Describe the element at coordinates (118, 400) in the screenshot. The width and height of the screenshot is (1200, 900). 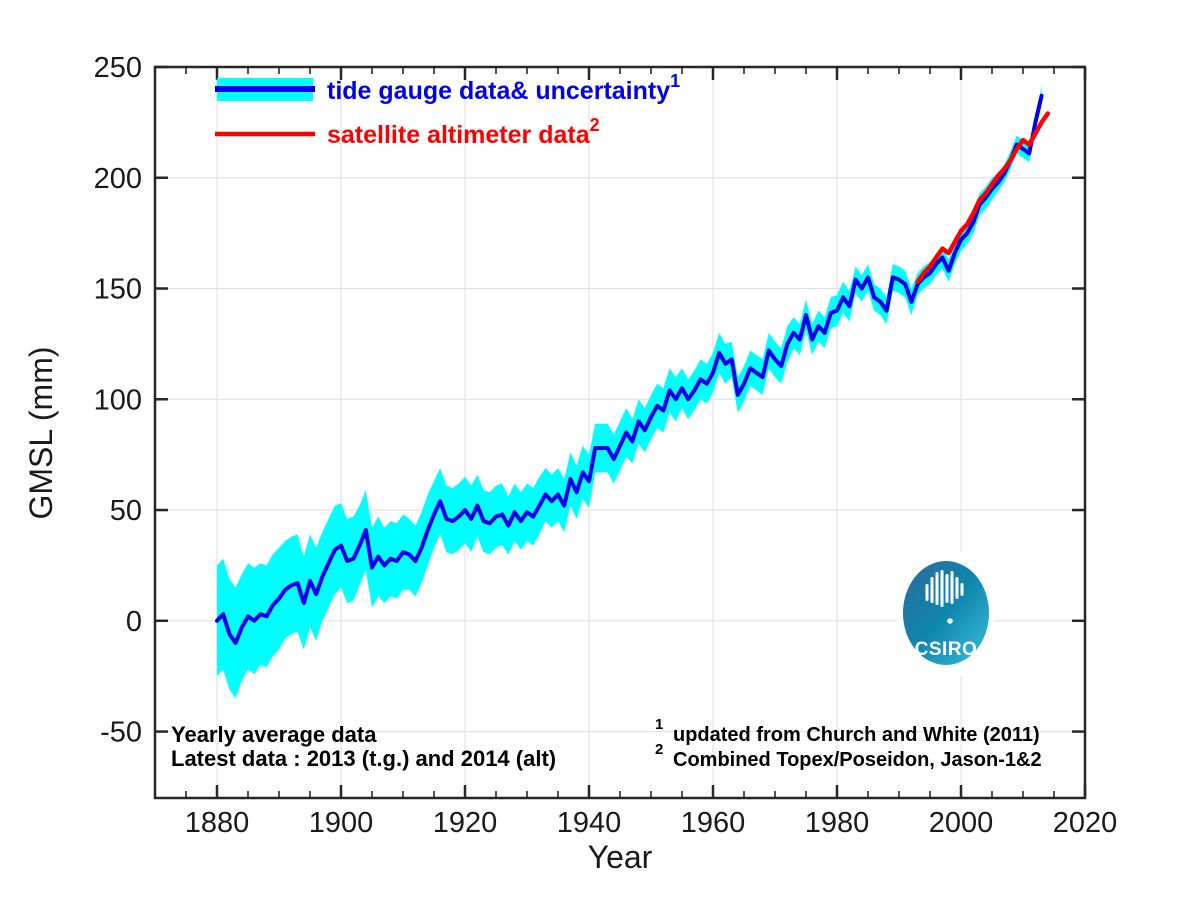
I see `y-tick-label: 100` at that location.